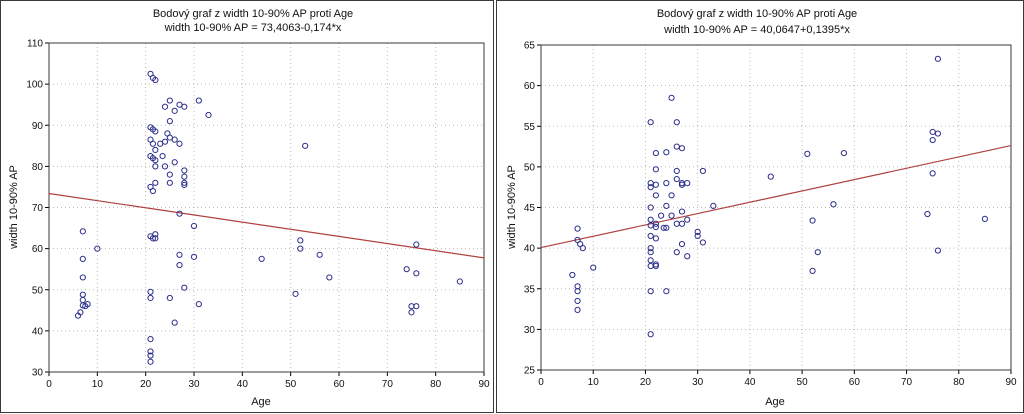  I want to click on y-tick-label: 65, so click(530, 46).